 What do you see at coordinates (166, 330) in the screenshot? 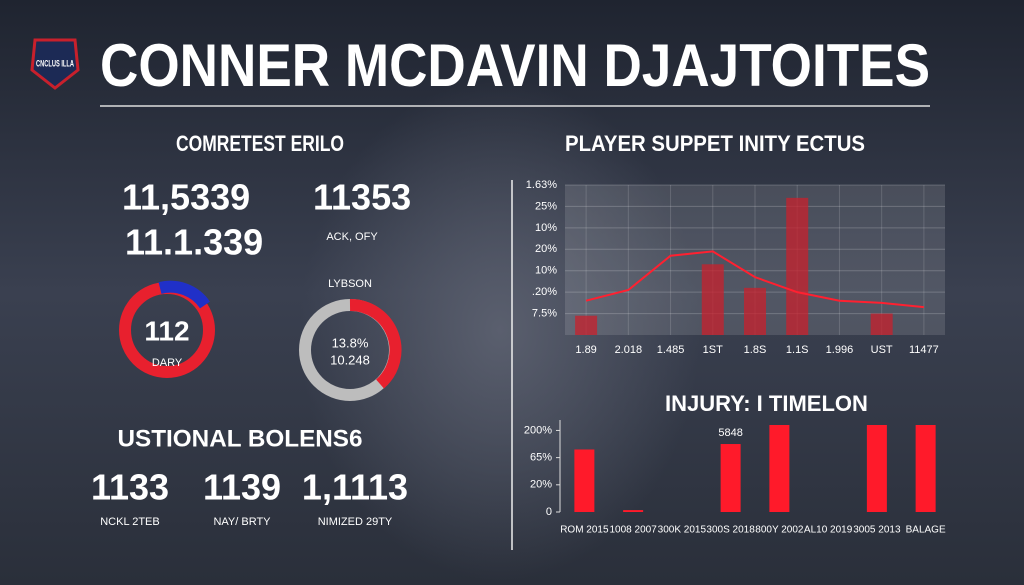
I see `donut-value: 112` at bounding box center [166, 330].